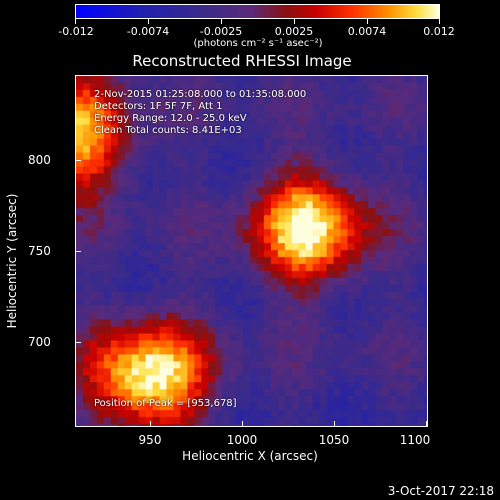 The height and width of the screenshot is (500, 500). What do you see at coordinates (168, 130) in the screenshot?
I see `clean-counts: Clean Total counts: 8.41E+03` at bounding box center [168, 130].